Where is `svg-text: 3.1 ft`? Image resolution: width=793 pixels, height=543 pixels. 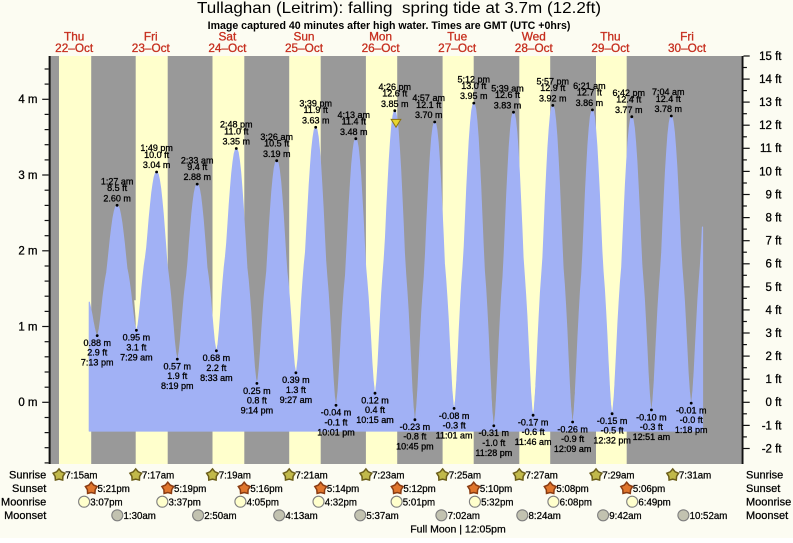 svg-text: 3.1 ft is located at coordinates (136, 347).